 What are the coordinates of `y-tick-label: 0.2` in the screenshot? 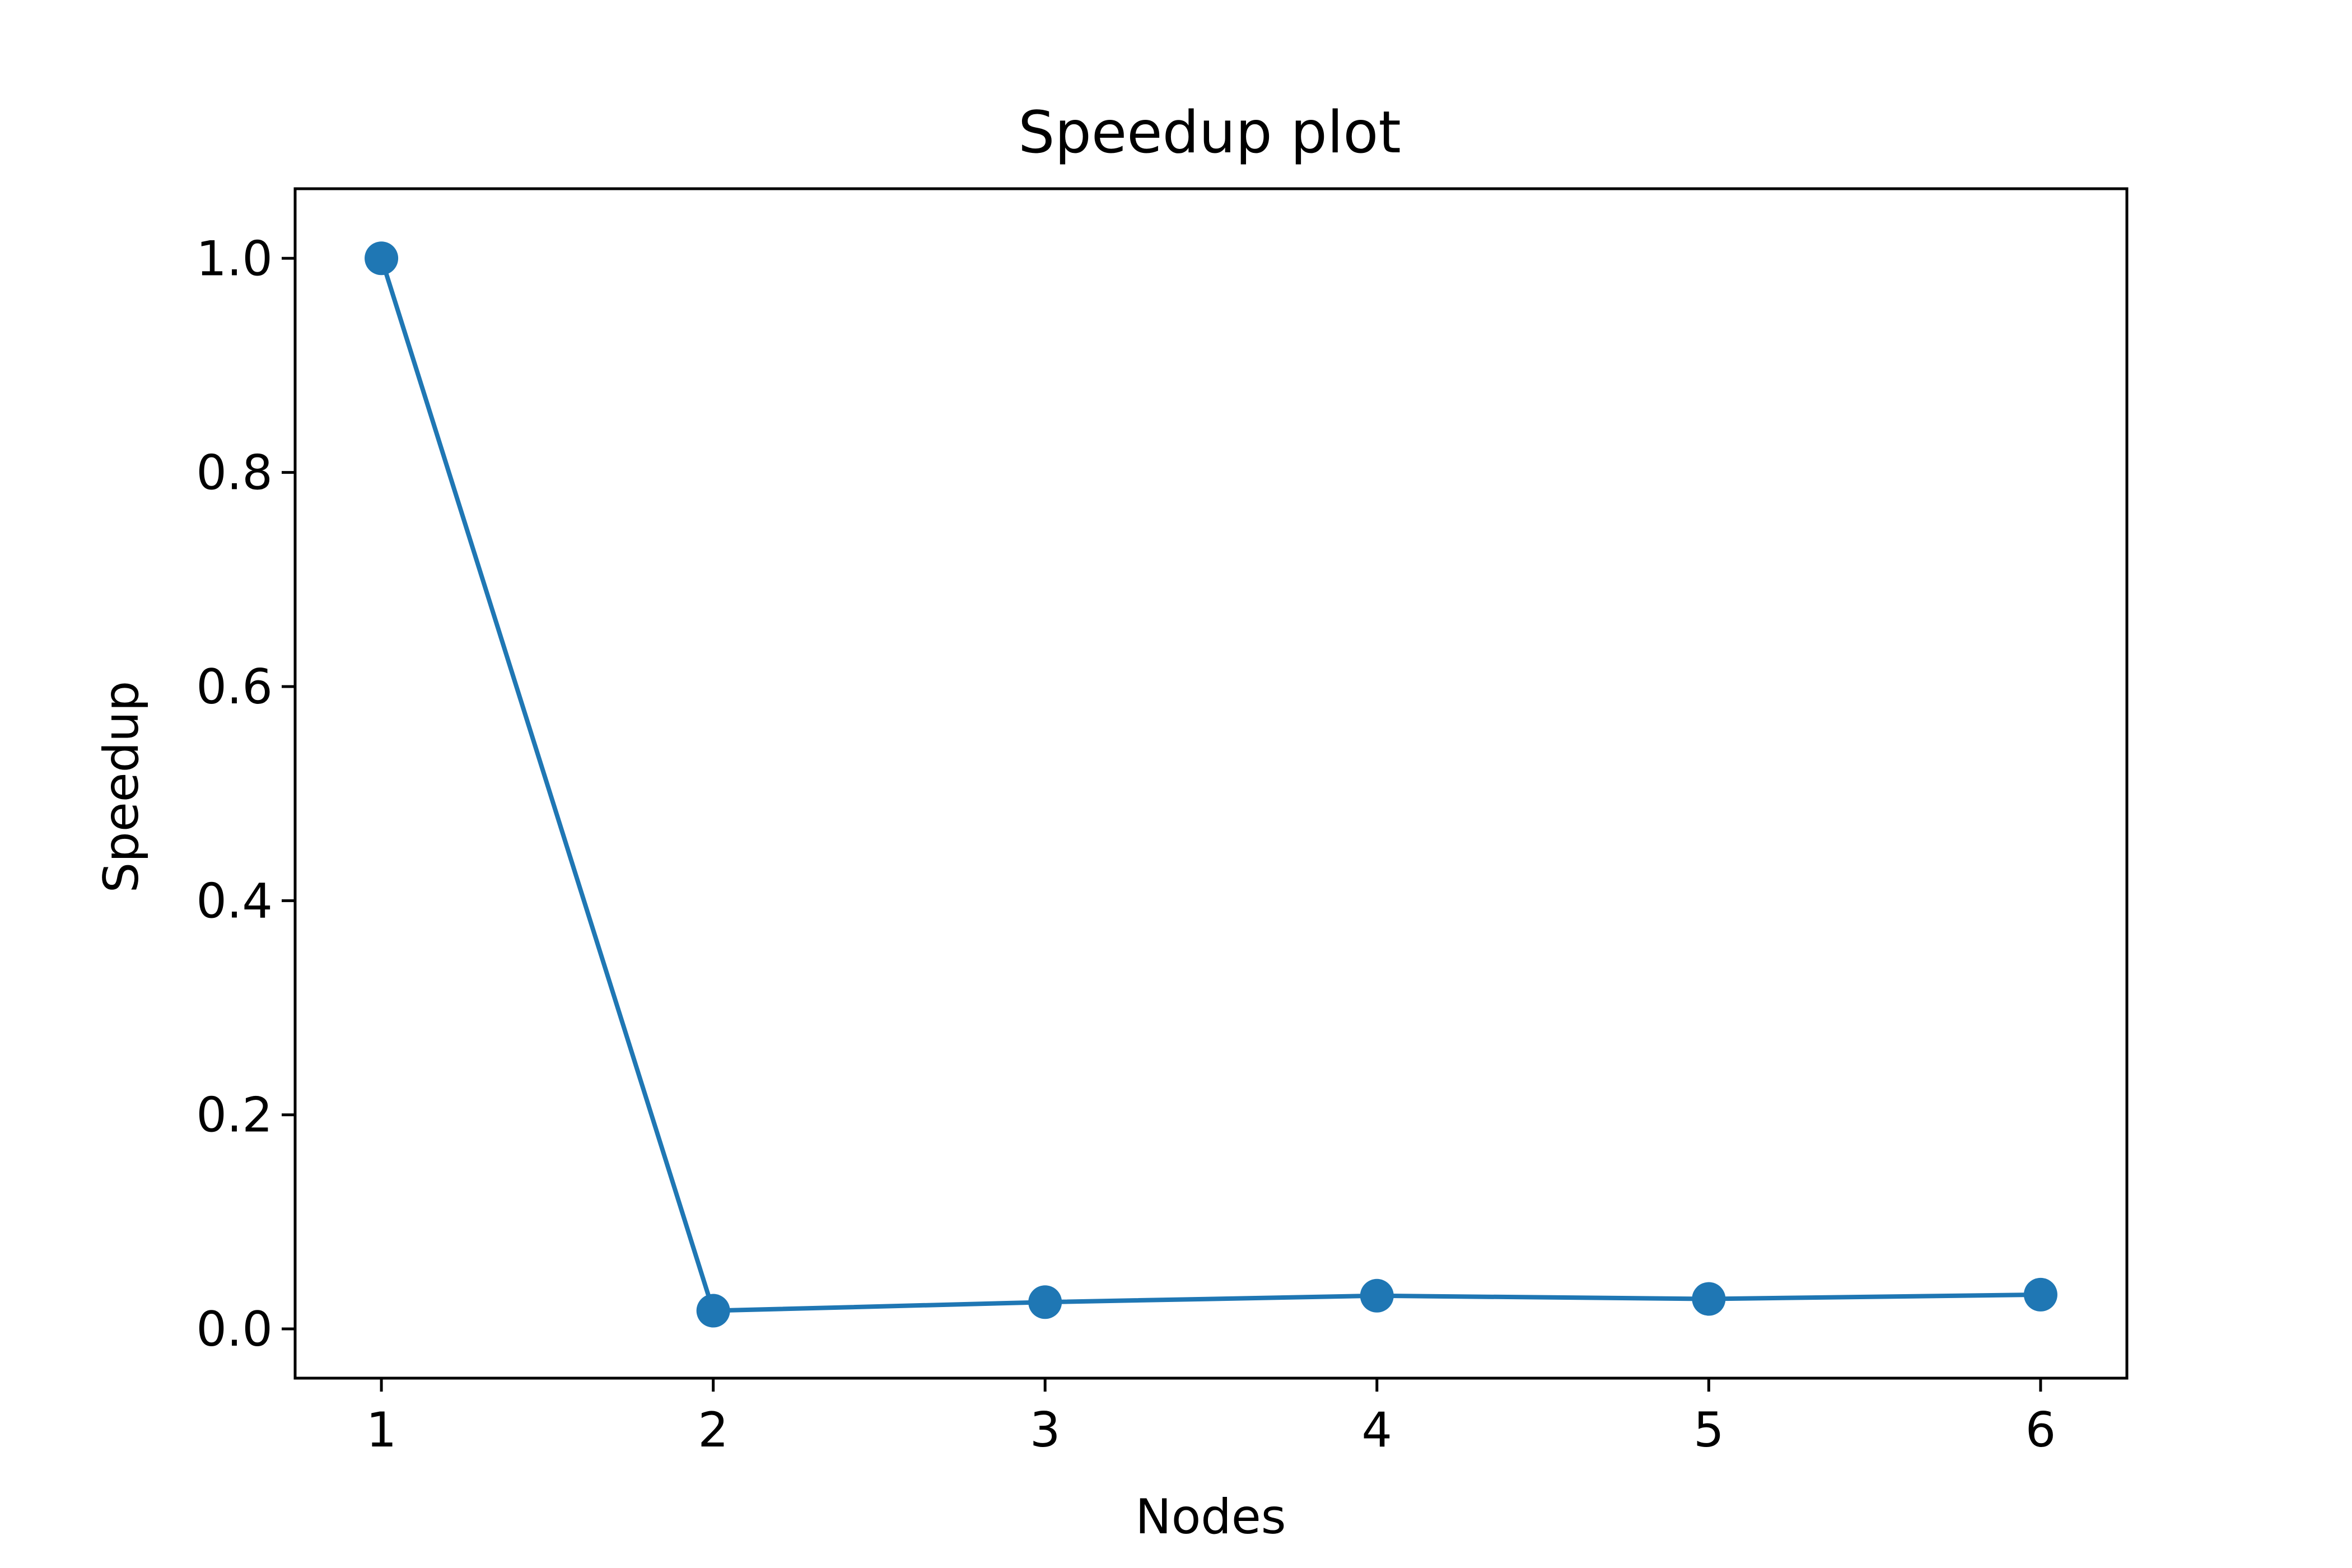 It's located at (235, 1116).